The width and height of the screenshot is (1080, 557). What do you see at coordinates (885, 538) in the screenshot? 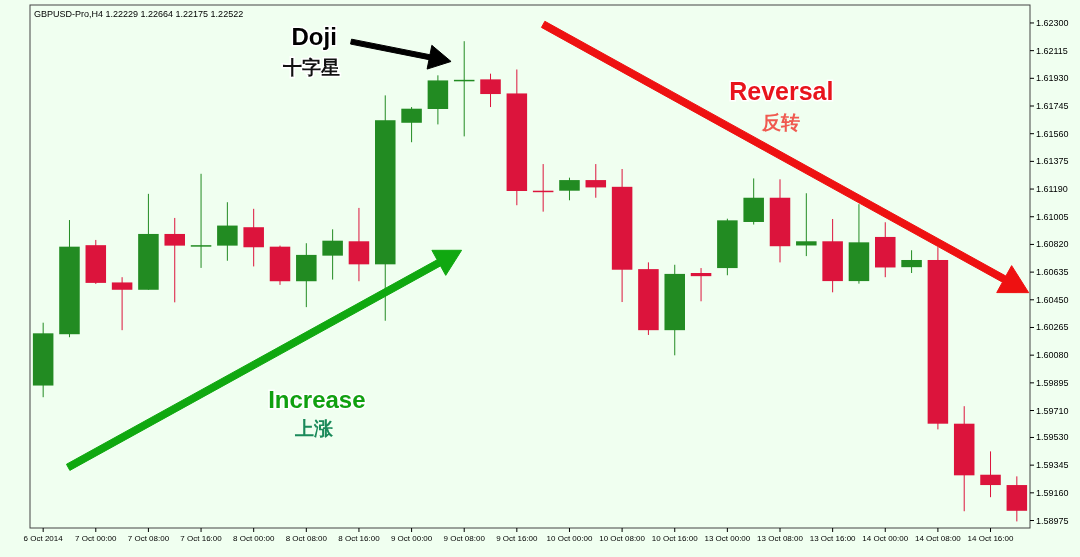
I see `x-tick-label: 14 Oct 00:00` at bounding box center [885, 538].